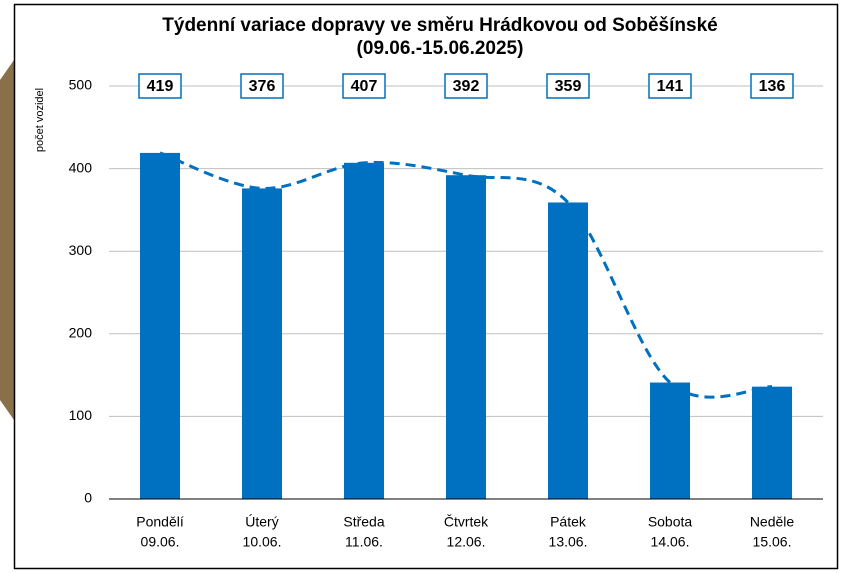 This screenshot has width=846, height=573. I want to click on y-tick-label: 300, so click(81, 250).